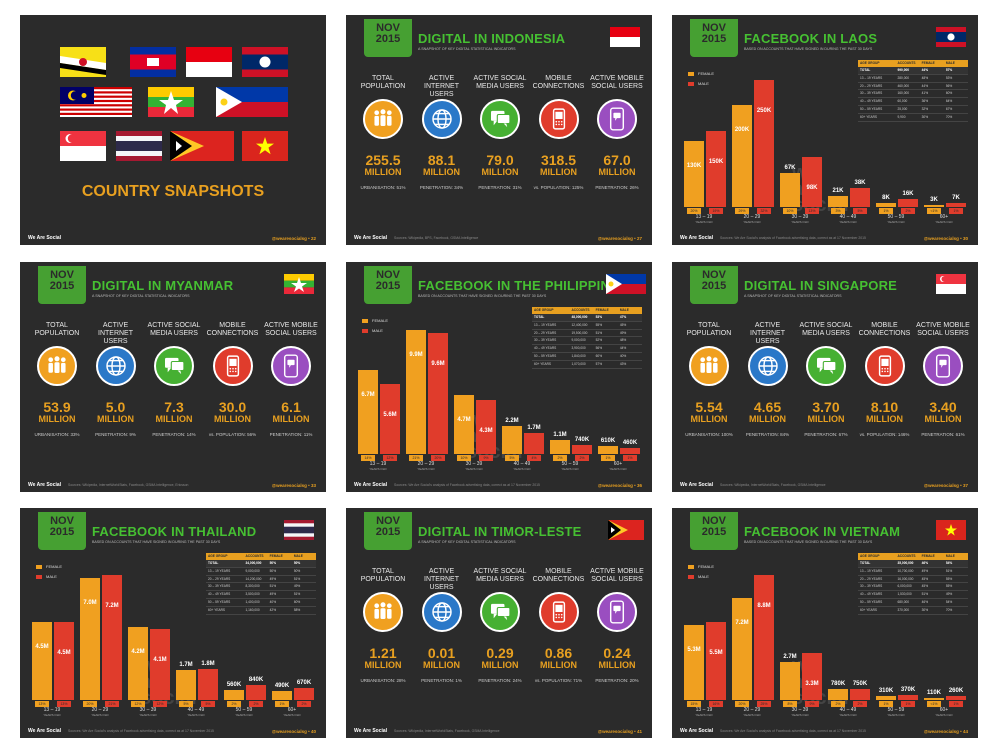  What do you see at coordinates (299, 284) in the screenshot?
I see `myanmar-flag-icon` at bounding box center [299, 284].